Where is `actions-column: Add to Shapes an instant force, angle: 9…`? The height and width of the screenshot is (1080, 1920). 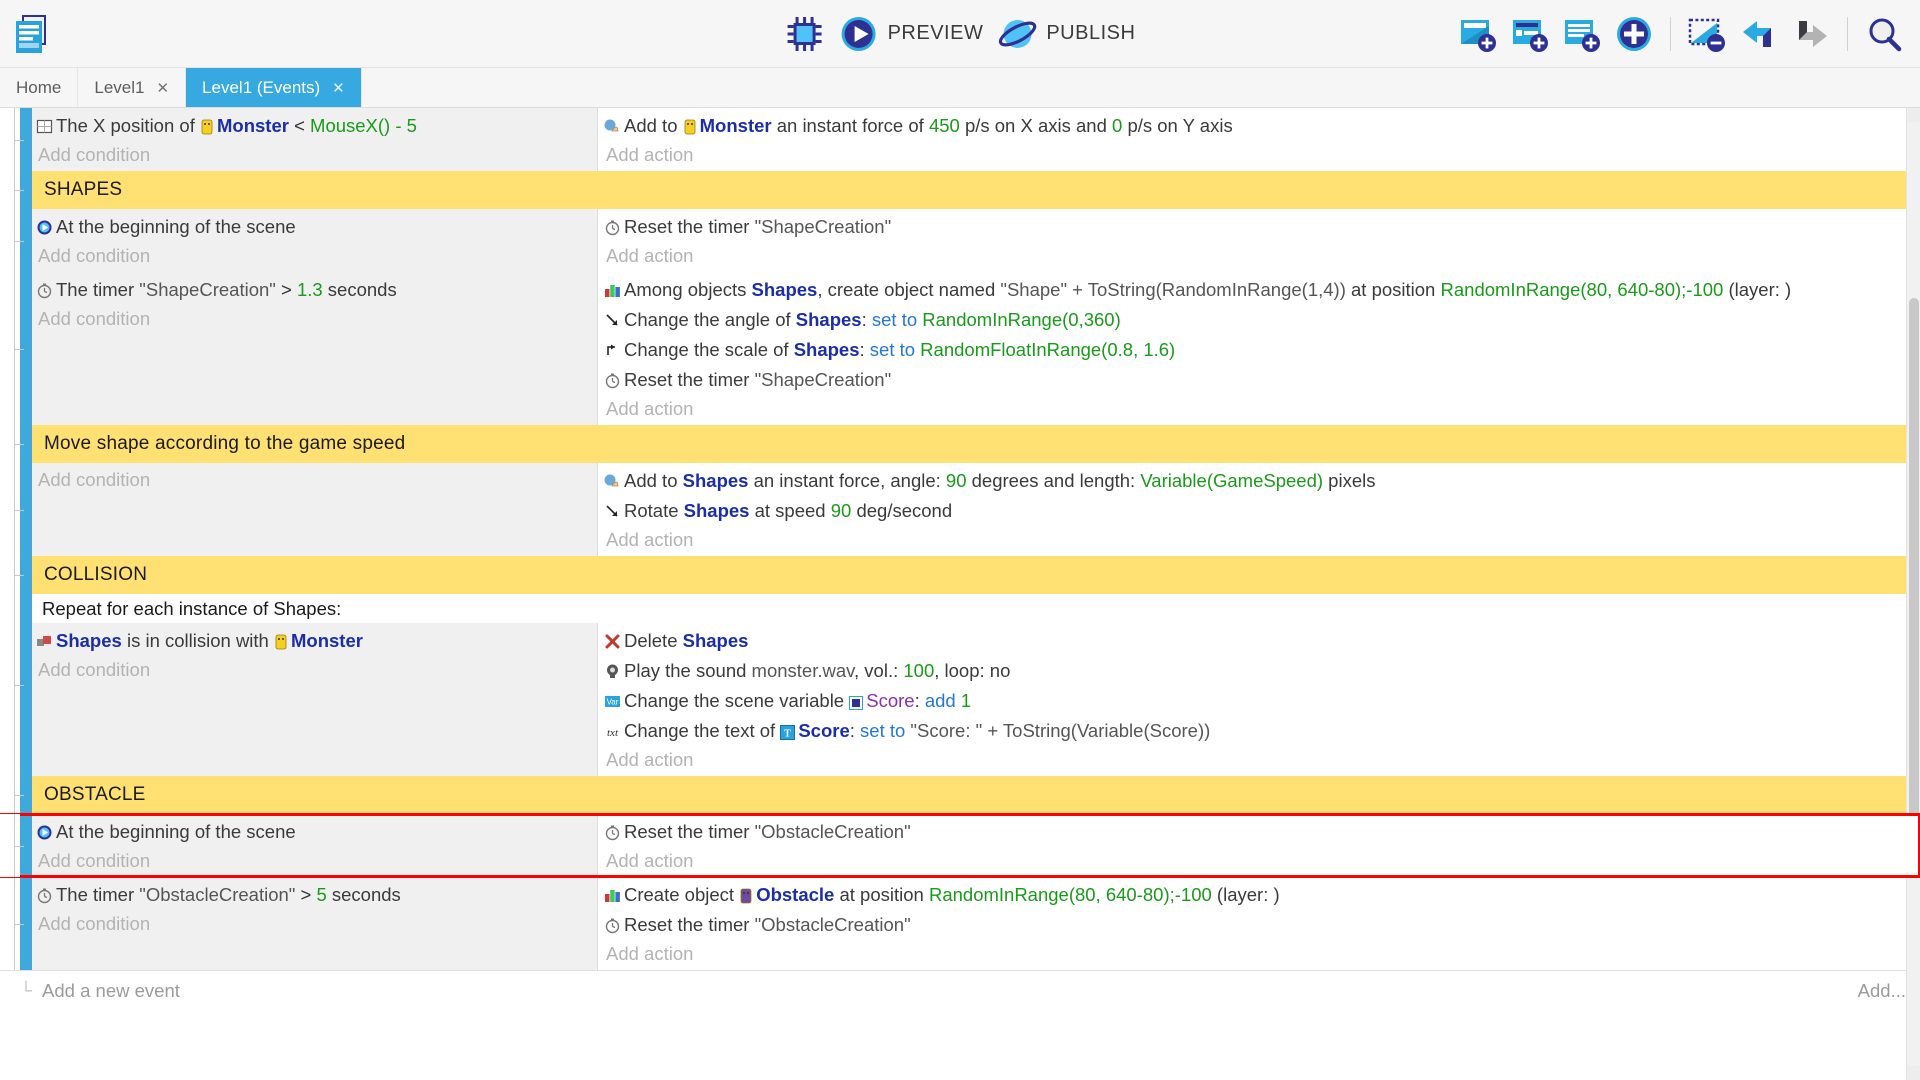
actions-column: Add to Shapes an instant force, angle: 9… is located at coordinates (1259, 509).